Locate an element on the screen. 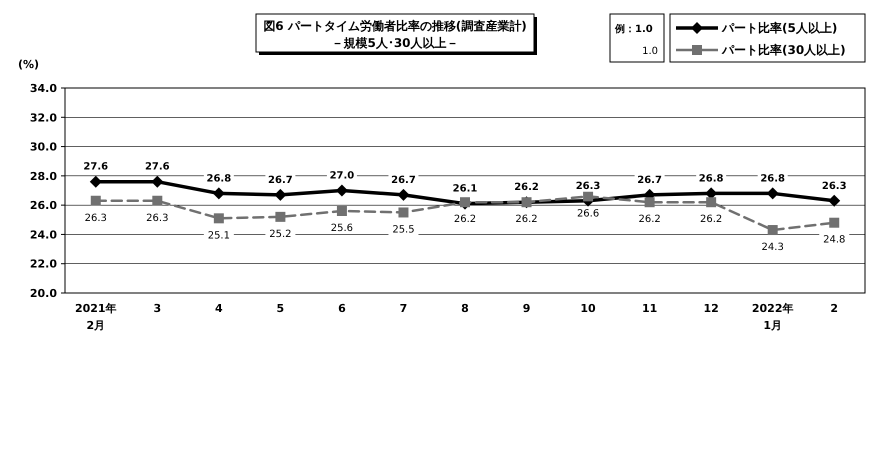 The height and width of the screenshot is (456, 890). x-tick-label: 9 is located at coordinates (526, 308).